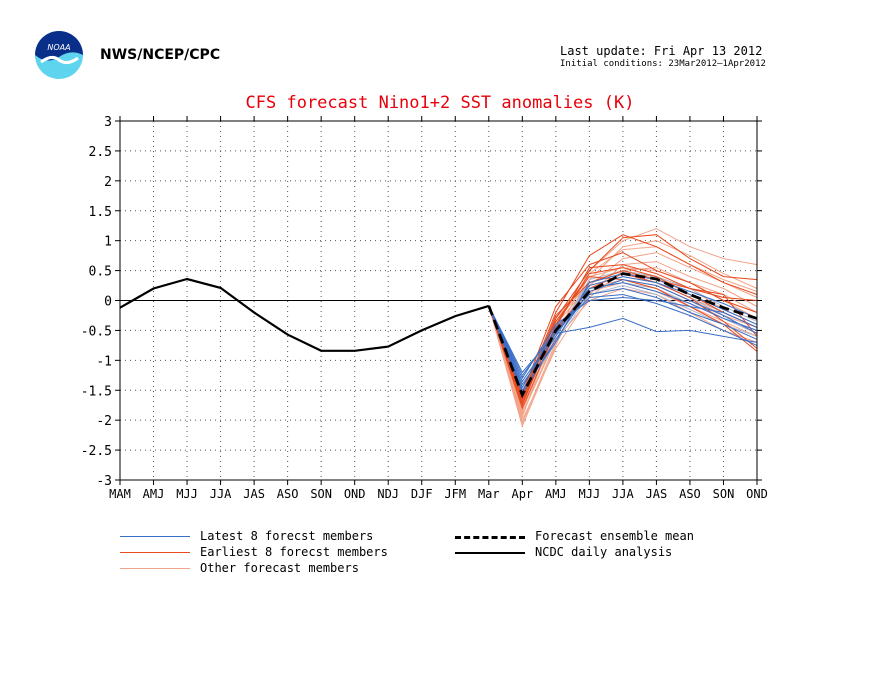 The height and width of the screenshot is (680, 880). Describe the element at coordinates (661, 51) in the screenshot. I see `last-update-label: Last update: Fri Apr 13 2012` at that location.